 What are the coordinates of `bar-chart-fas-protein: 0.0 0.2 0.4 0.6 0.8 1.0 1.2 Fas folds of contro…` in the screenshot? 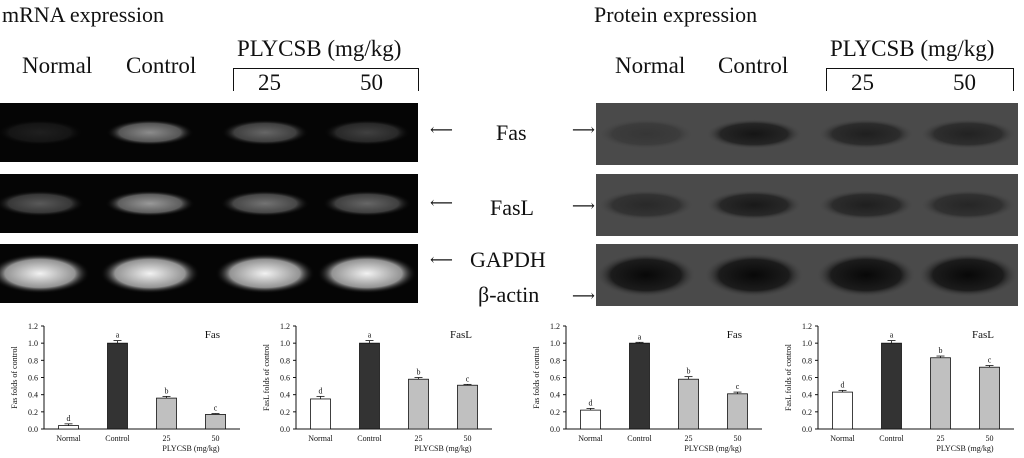 It's located at (647, 387).